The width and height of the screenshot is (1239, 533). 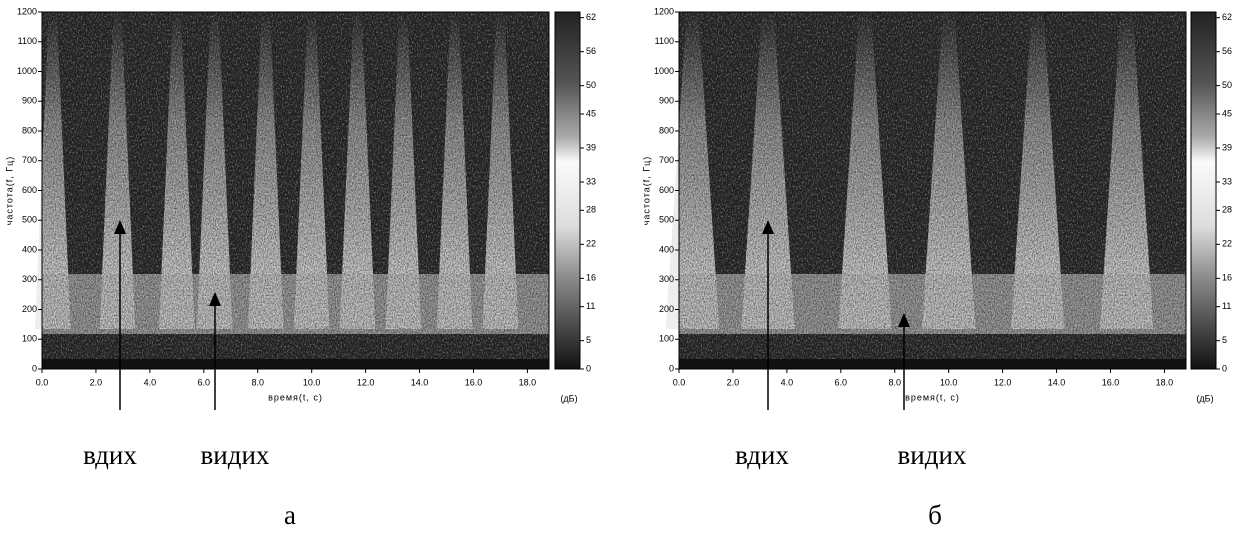 I want to click on panel-label: а, so click(x=290, y=515).